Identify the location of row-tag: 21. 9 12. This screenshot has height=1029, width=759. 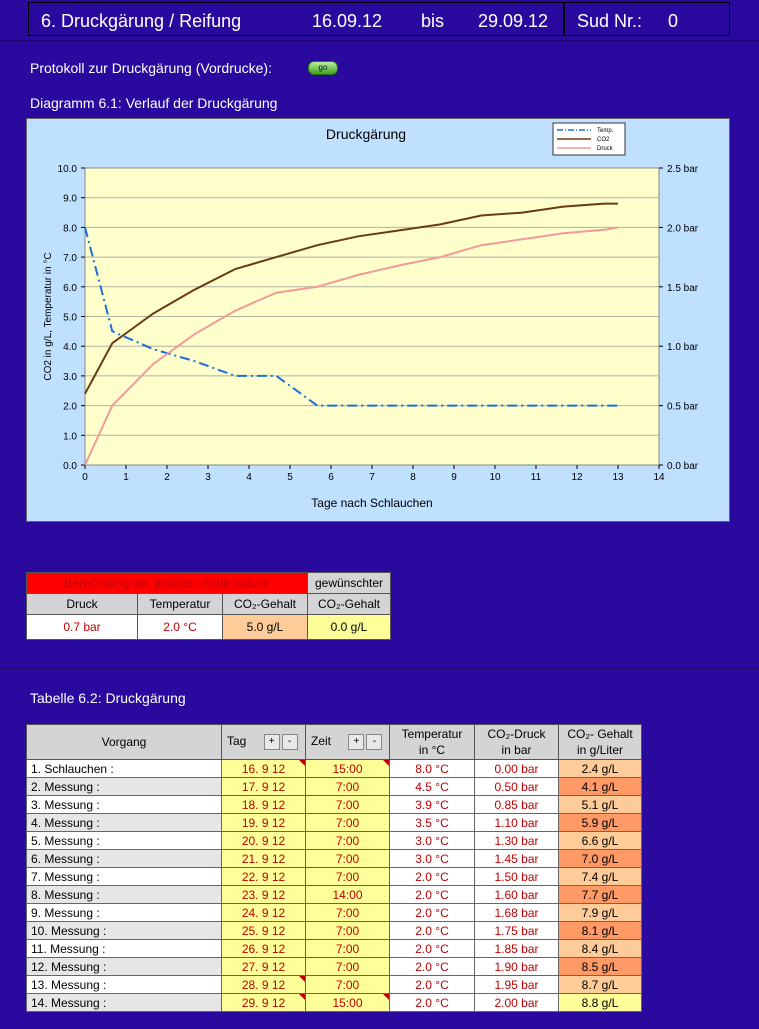
(263, 858).